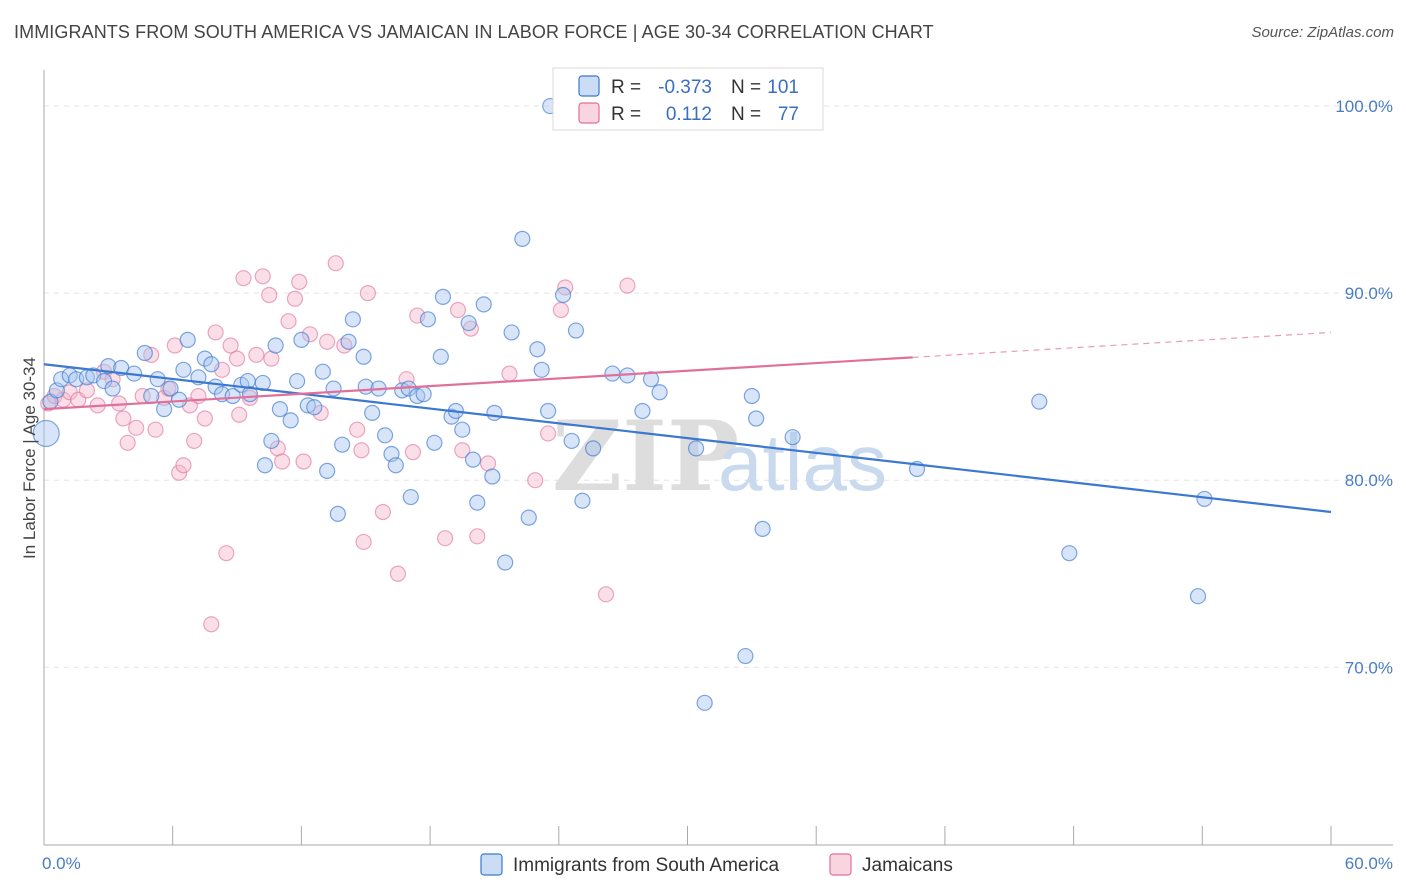  I want to click on legend-swatch-pink, so click(589, 113).